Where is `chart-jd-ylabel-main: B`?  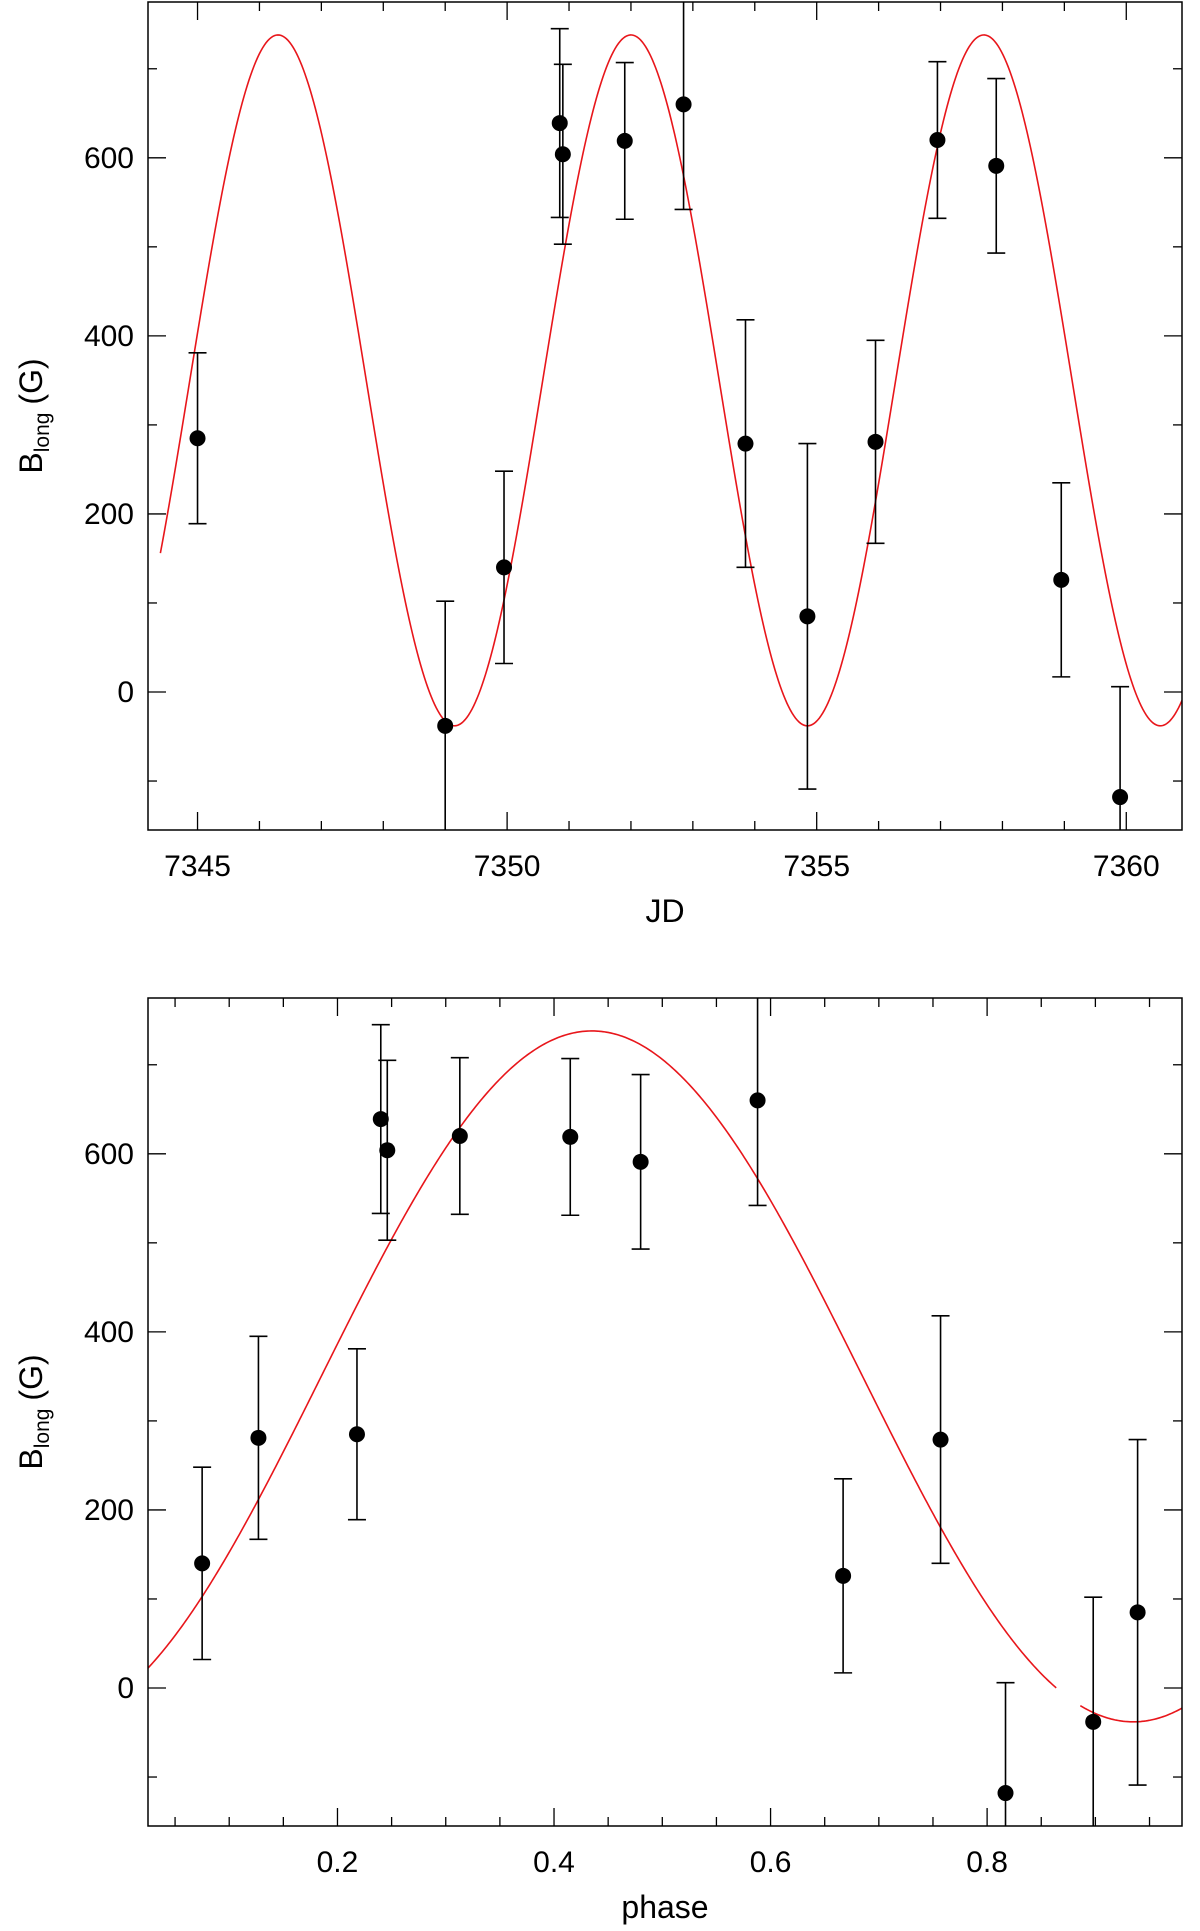 chart-jd-ylabel-main: B is located at coordinates (31, 462).